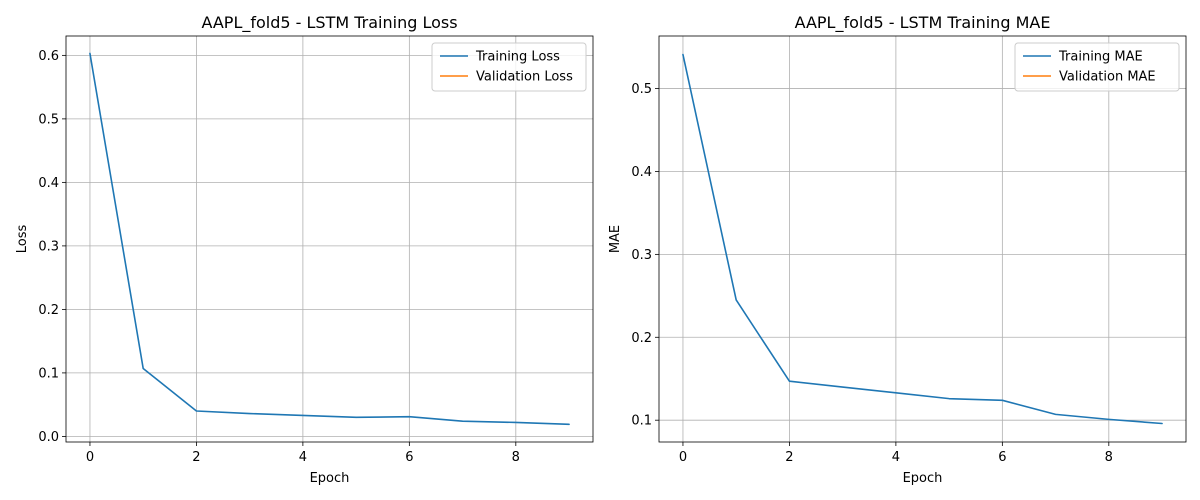  Describe the element at coordinates (90, 457) in the screenshot. I see `loss-xtick-label-0: 0` at that location.